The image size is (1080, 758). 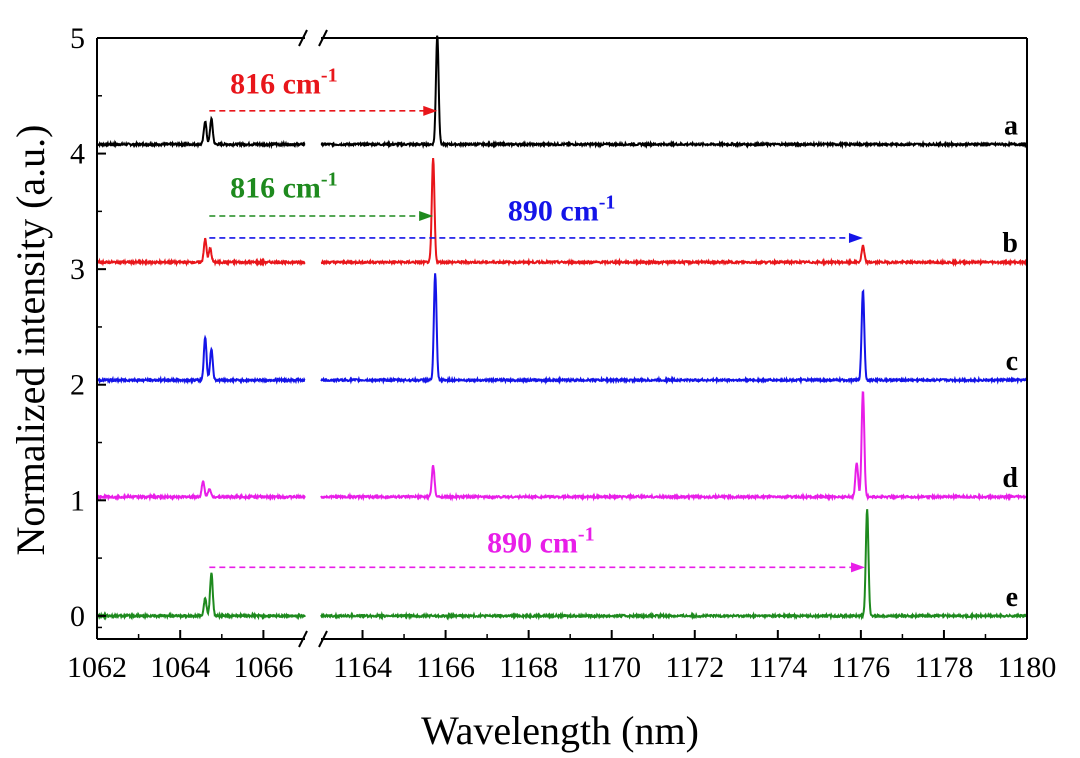 I want to click on series-c-line-right, so click(x=674, y=329).